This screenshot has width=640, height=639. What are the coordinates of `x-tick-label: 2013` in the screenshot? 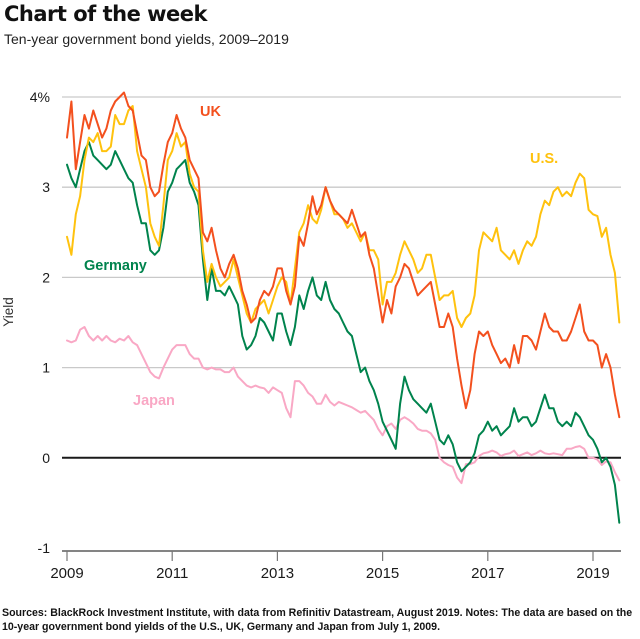 It's located at (277, 573).